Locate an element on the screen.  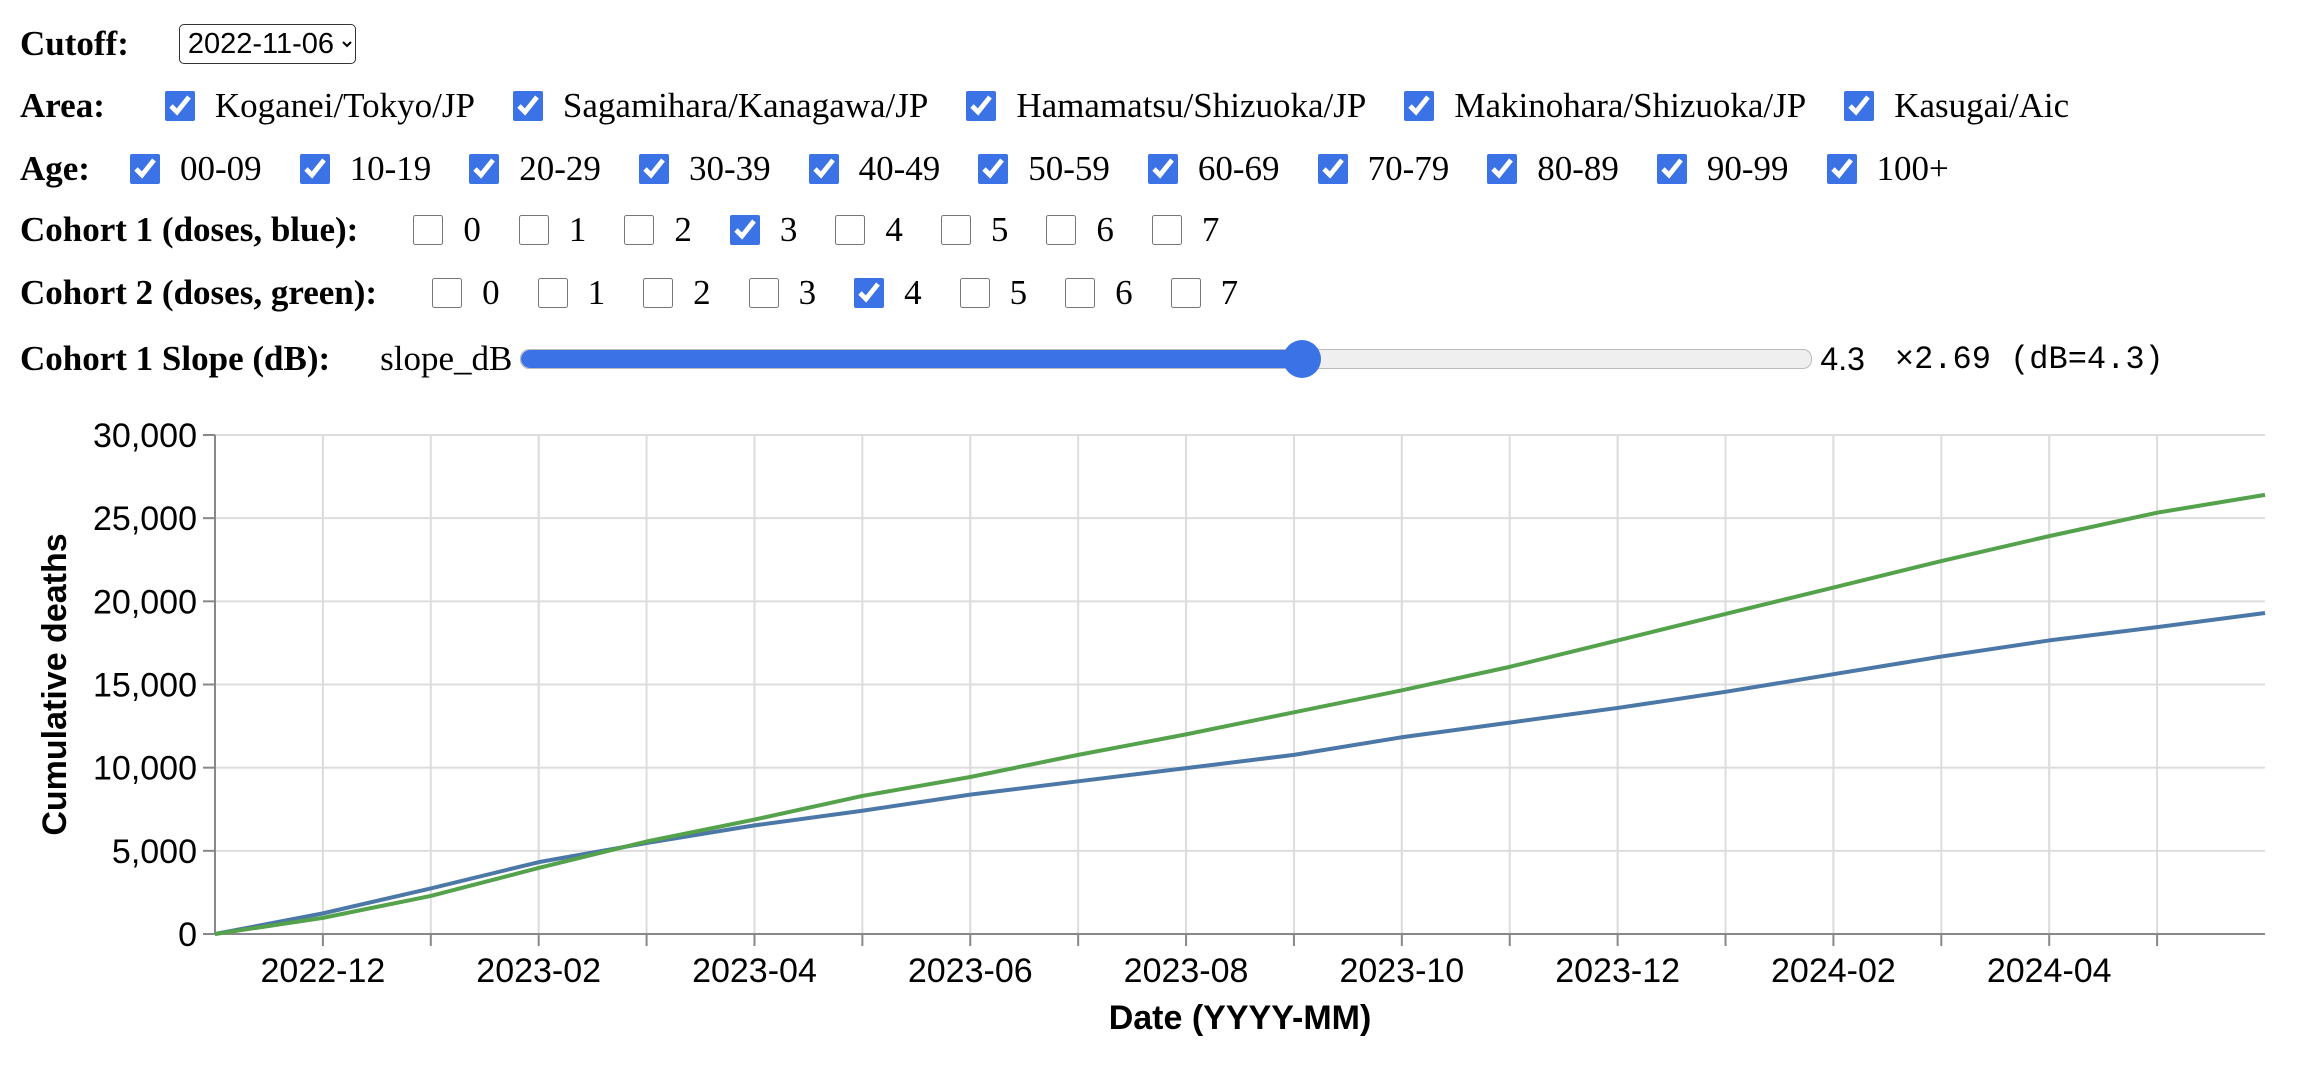
age-option-label: 70-79 is located at coordinates (1408, 168).